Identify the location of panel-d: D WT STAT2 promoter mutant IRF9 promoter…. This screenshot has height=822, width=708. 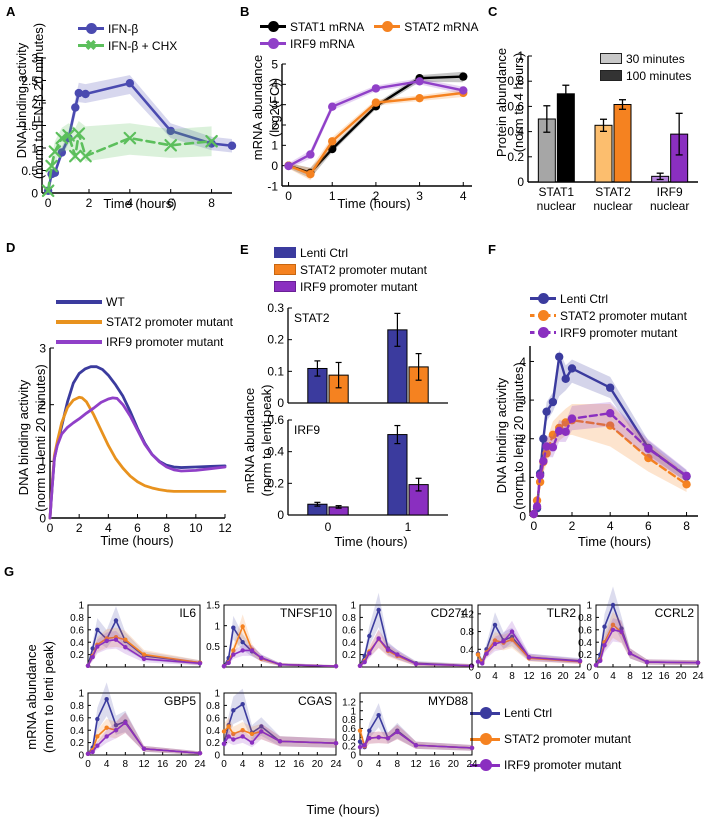
(118, 398).